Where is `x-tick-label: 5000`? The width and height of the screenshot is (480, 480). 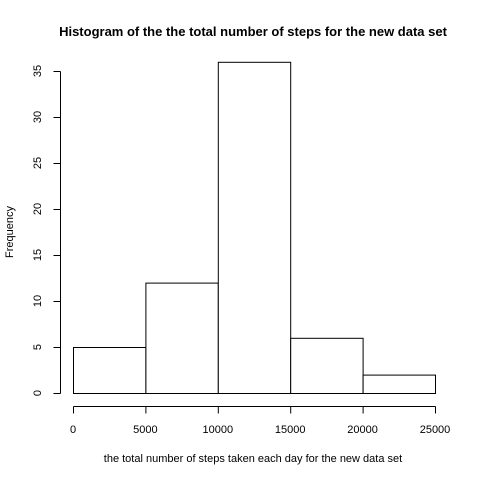
x-tick-label: 5000 is located at coordinates (145, 430).